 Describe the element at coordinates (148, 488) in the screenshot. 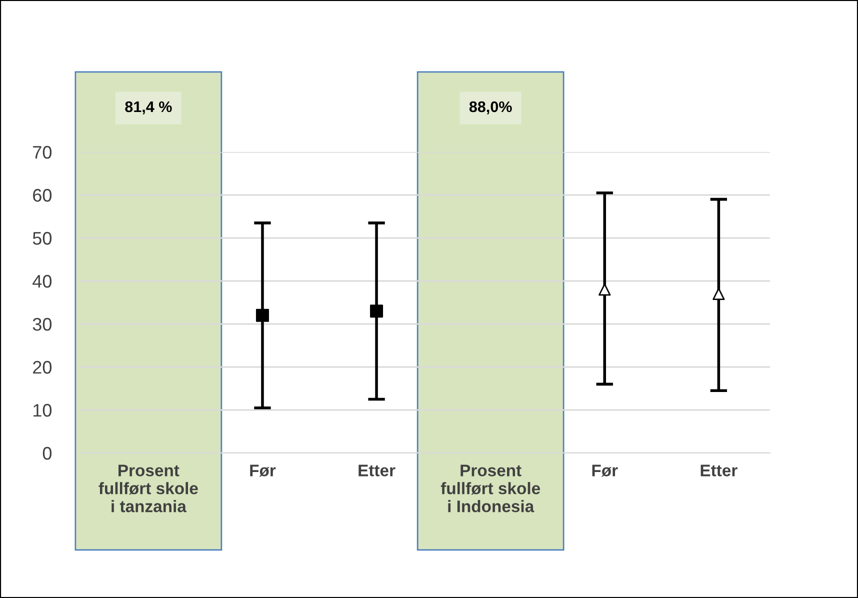

I see `x-tick-label: Prosent fullført skole i tanzania` at that location.